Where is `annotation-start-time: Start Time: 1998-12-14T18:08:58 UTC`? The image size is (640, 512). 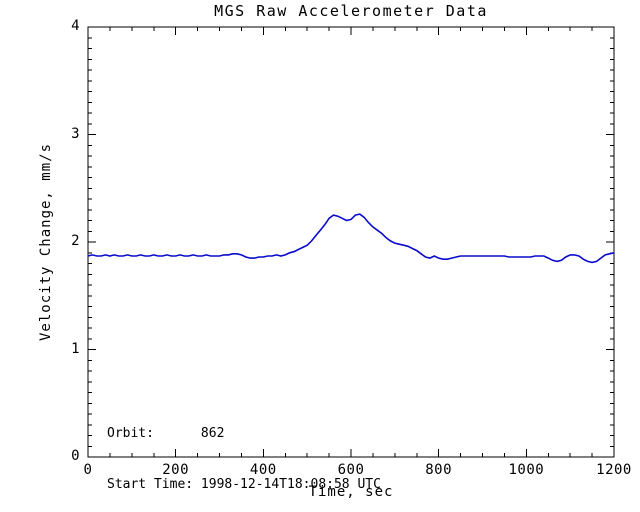
annotation-start-time: Start Time: 1998-12-14T18:08:58 UTC is located at coordinates (244, 484).